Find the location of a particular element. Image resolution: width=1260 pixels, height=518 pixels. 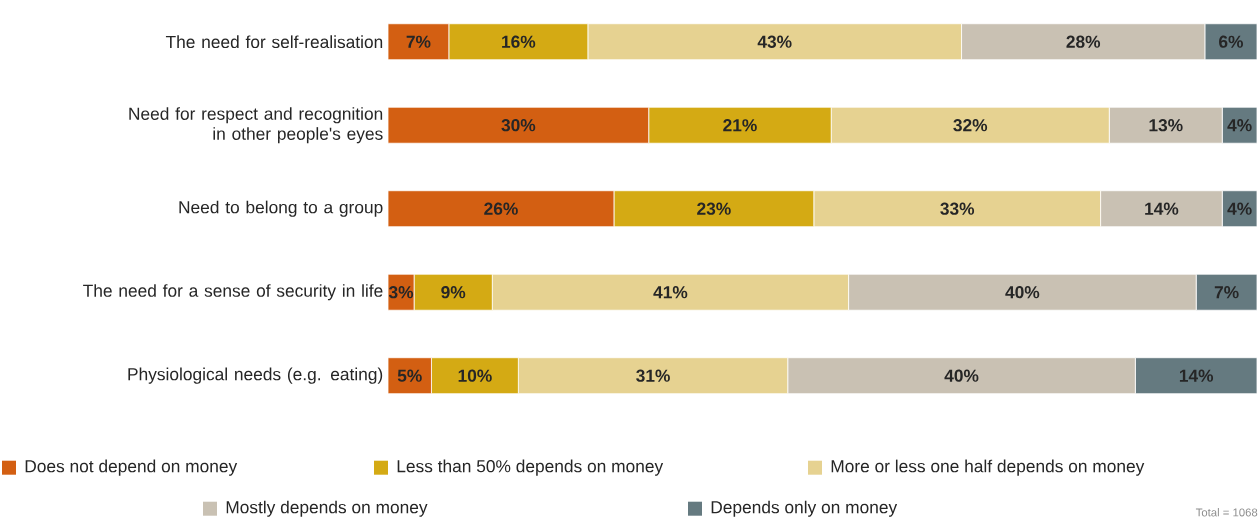

data-label: 30% is located at coordinates (518, 125).